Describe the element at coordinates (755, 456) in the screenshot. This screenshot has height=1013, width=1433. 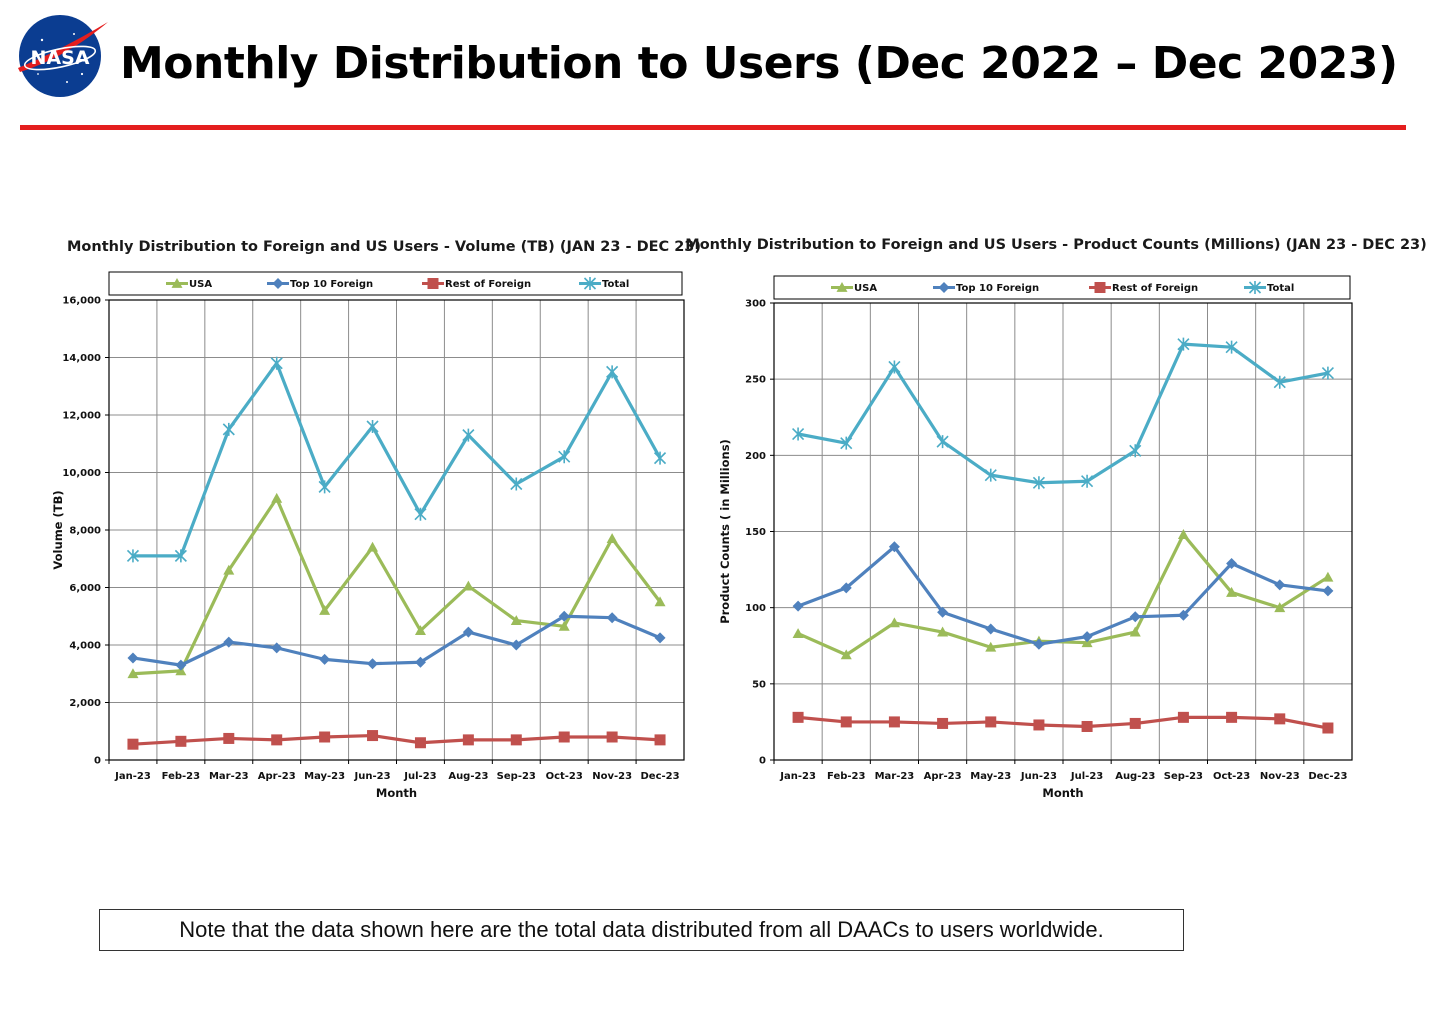
I see `chart1-ytick-label: 200` at that location.